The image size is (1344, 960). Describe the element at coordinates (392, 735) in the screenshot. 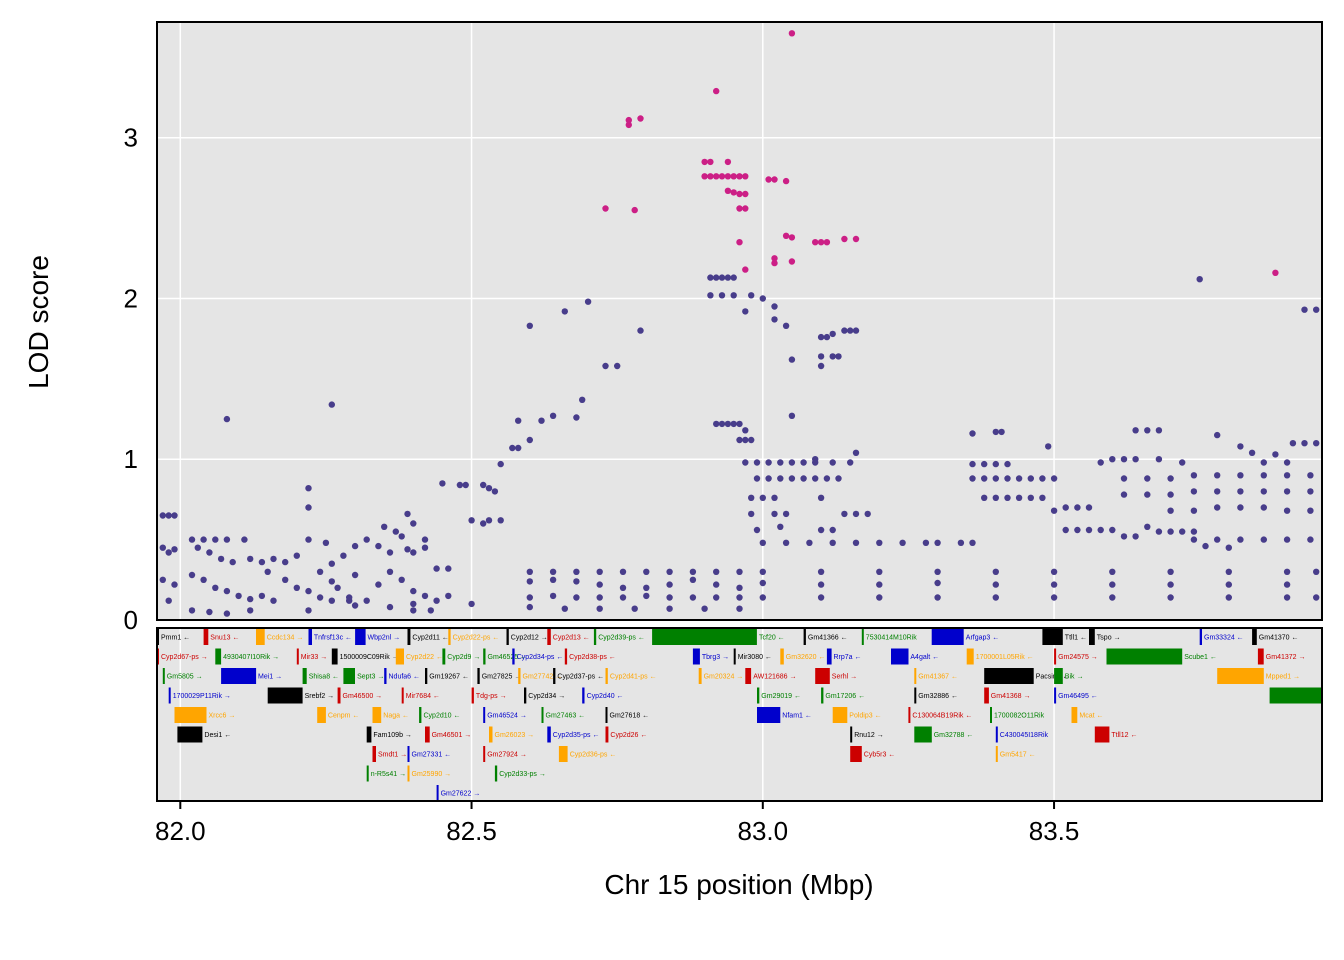

I see `gene-label: Fam109b →` at that location.